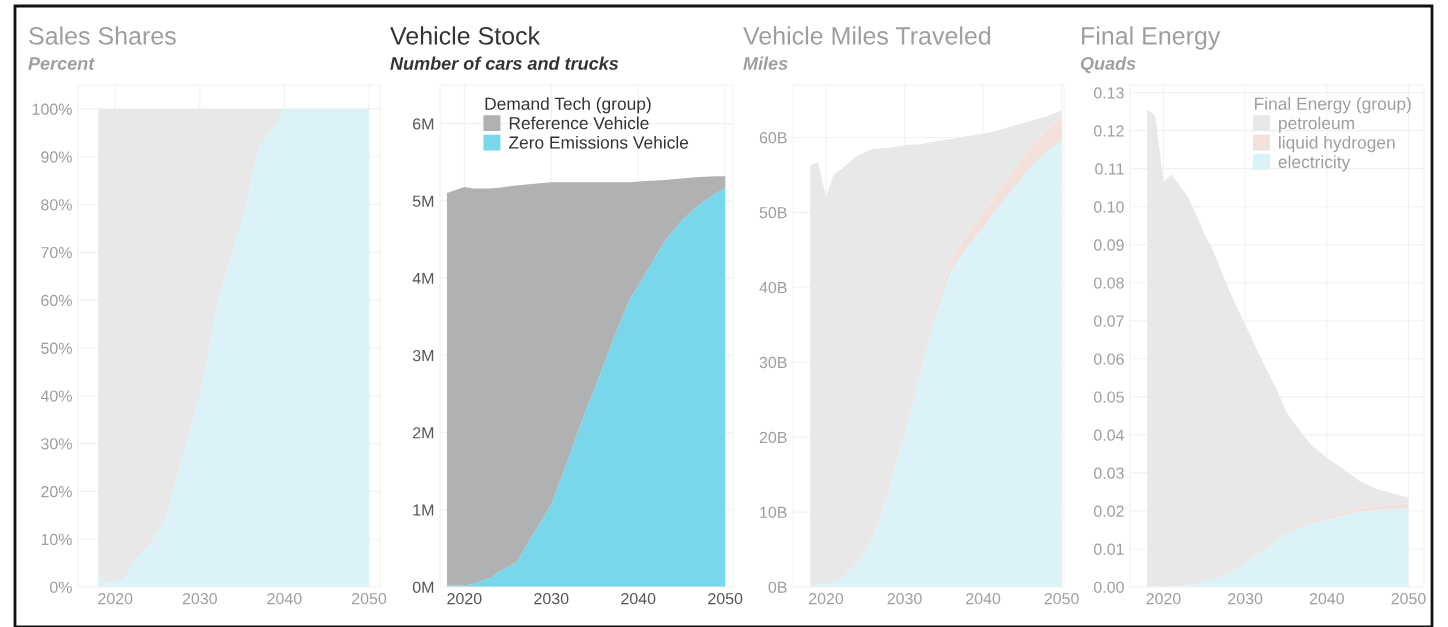  I want to click on y-tick-label: 2M, so click(423, 433).